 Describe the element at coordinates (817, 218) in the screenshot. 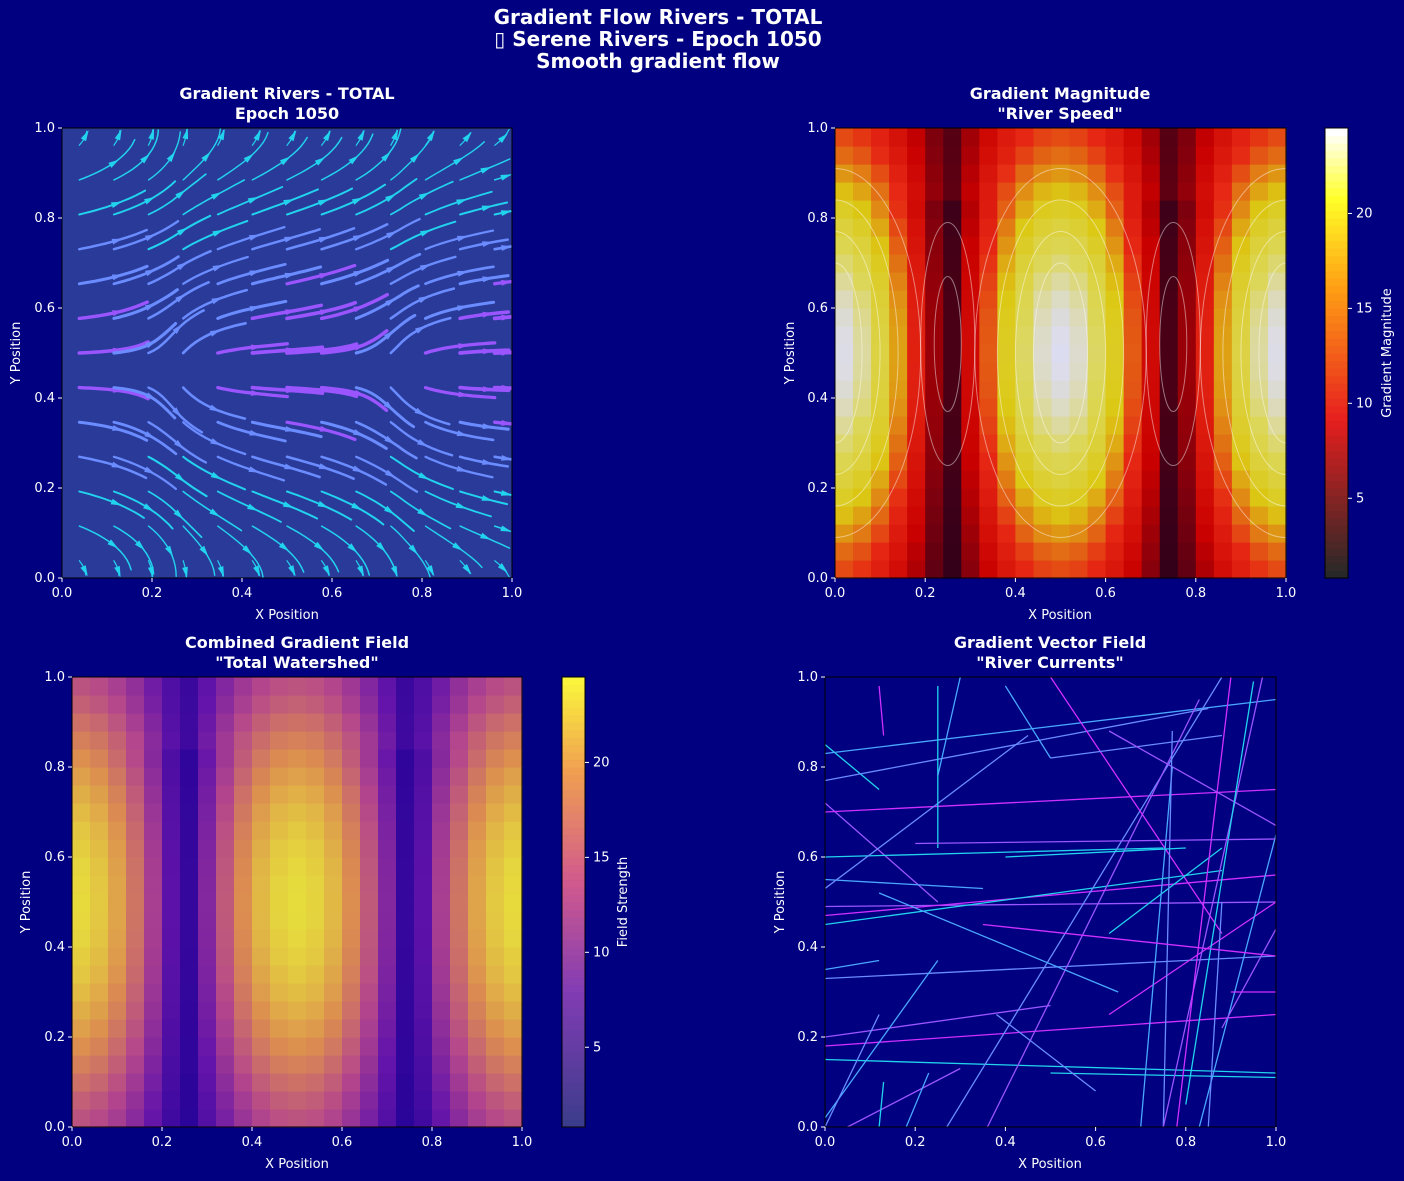

I see `y-tick-label: 0.8` at that location.